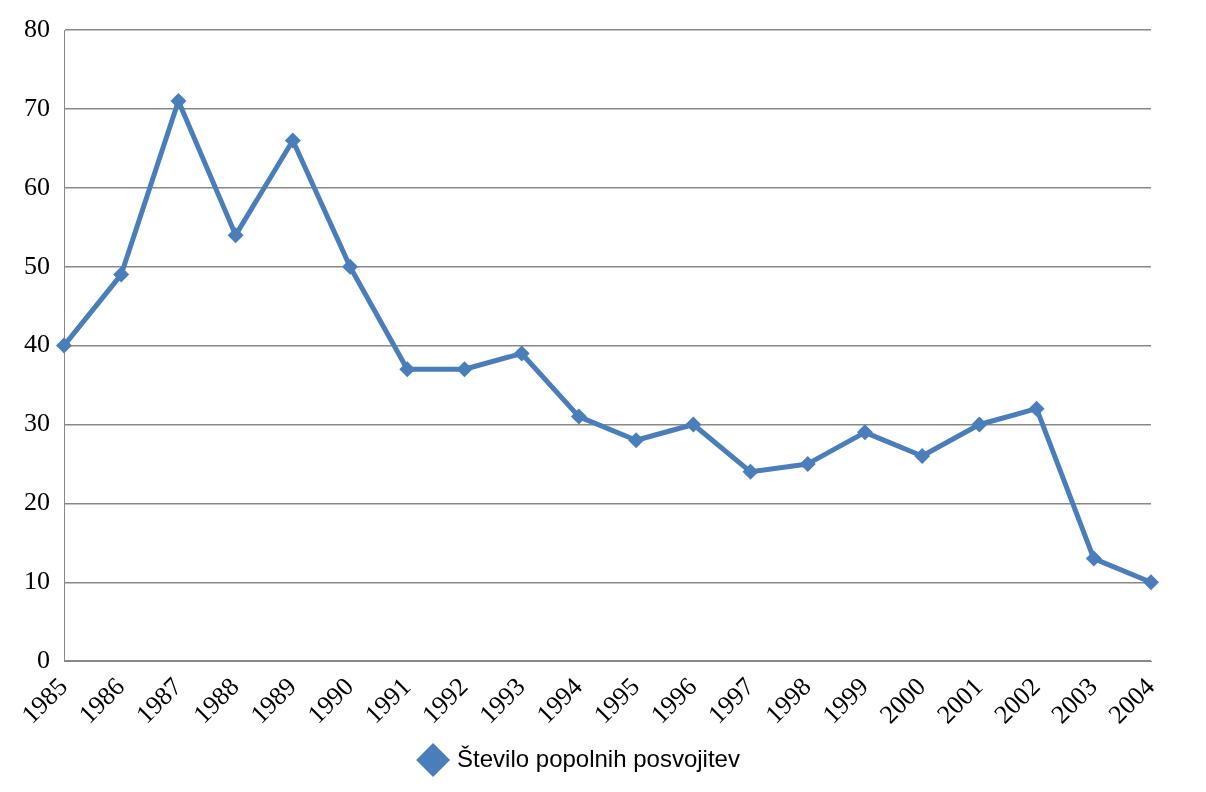 The width and height of the screenshot is (1206, 792). Describe the element at coordinates (445, 700) in the screenshot. I see `x-tick-label: 1992` at that location.